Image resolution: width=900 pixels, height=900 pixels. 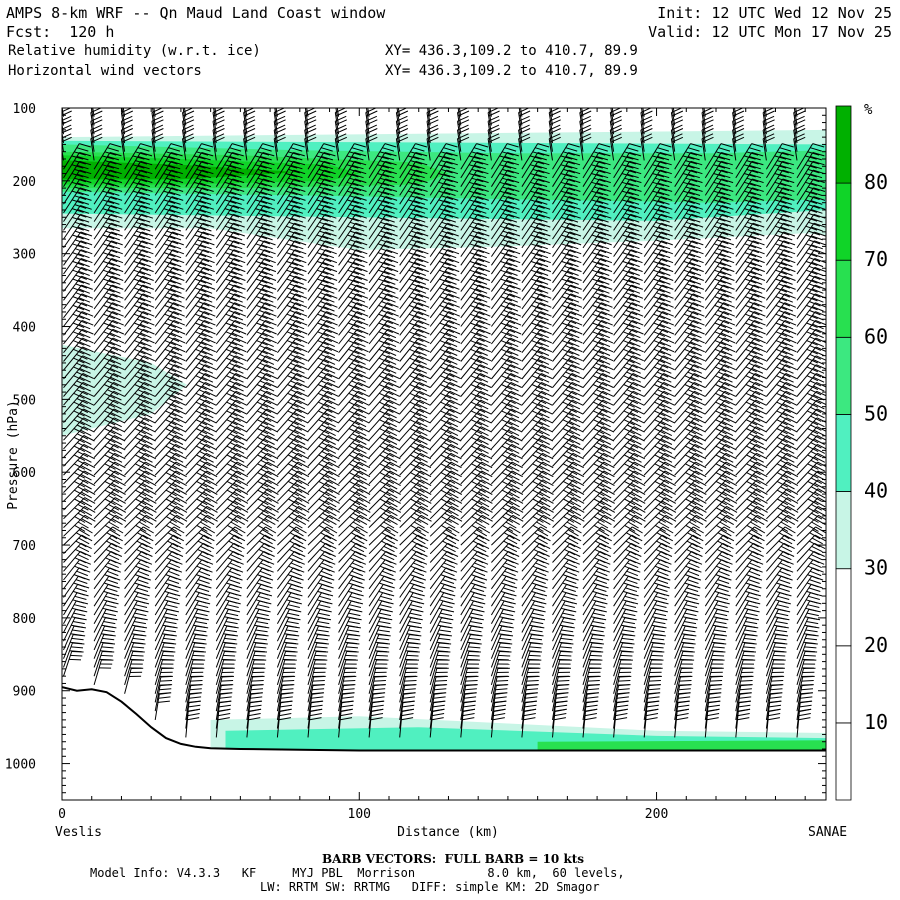 I want to click on init-time: Init: 12 UTC Wed 12 Nov 25, so click(x=774, y=13).